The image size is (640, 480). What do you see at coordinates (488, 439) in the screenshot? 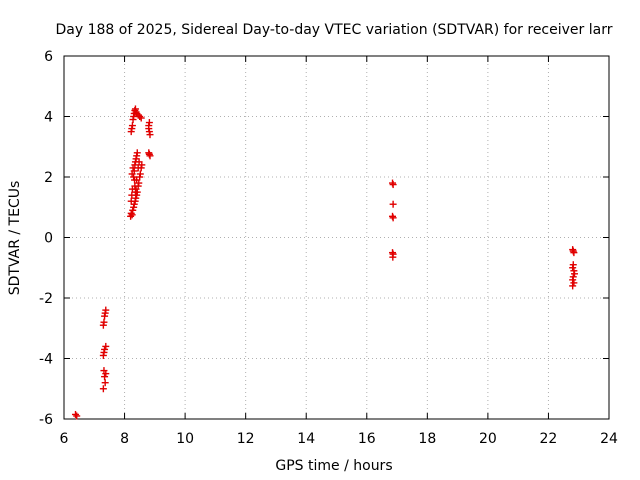
I see `x-tick-label: 20` at bounding box center [488, 439].